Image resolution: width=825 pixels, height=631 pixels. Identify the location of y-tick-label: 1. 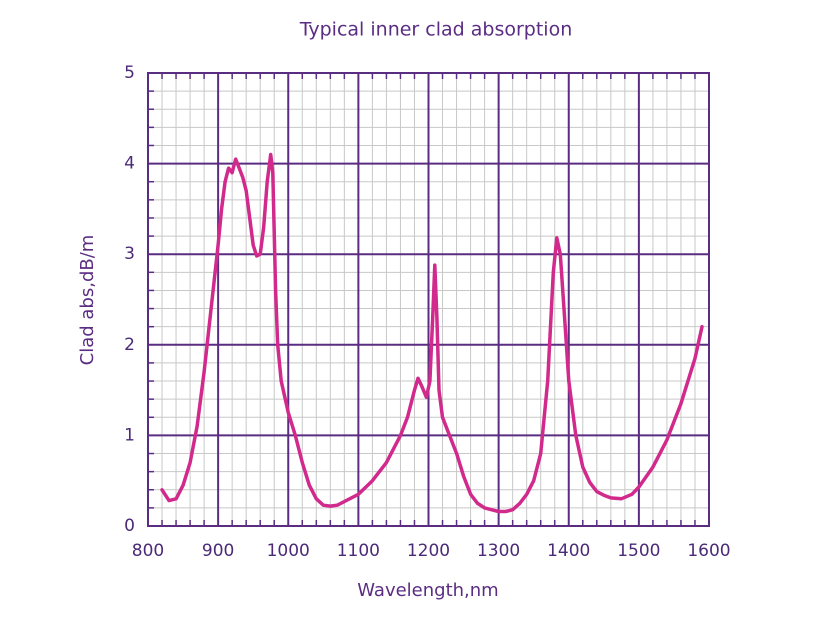
(129, 435).